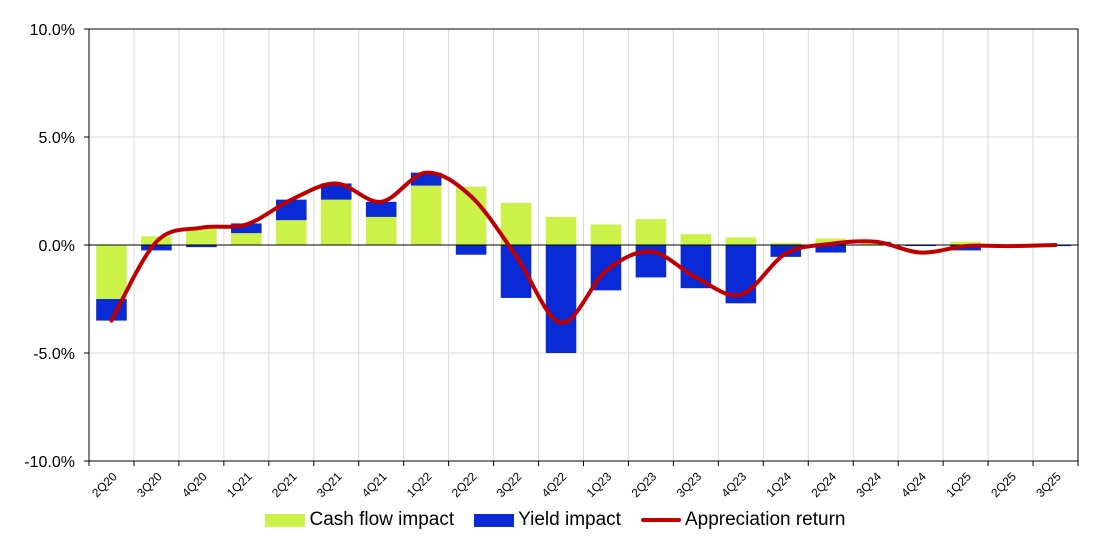  I want to click on bar-cash-flow-impact-2Q24, so click(831, 241).